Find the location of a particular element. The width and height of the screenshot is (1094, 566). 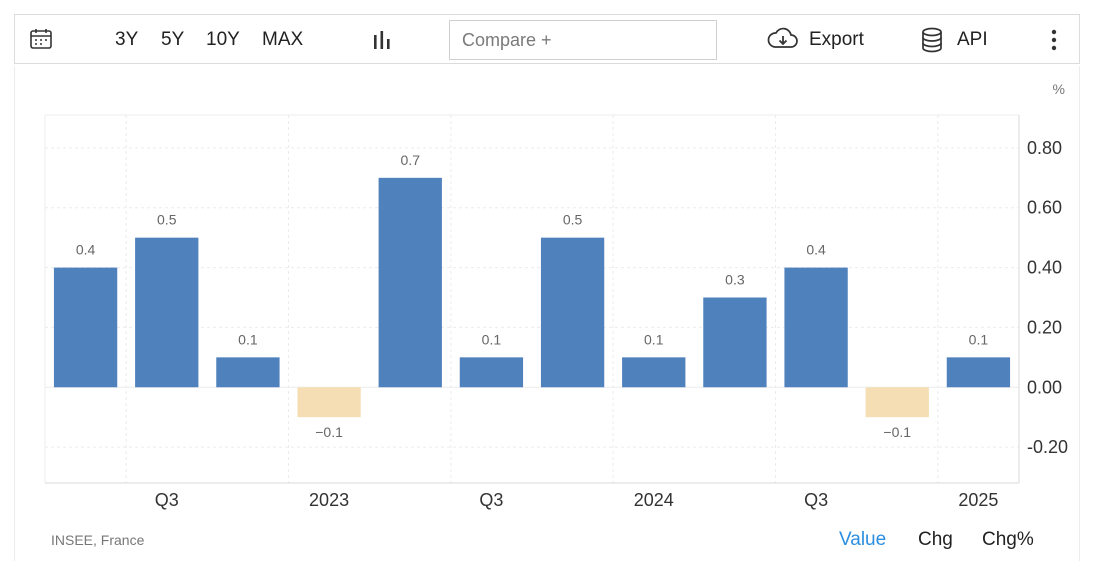

database-icon is located at coordinates (932, 40).